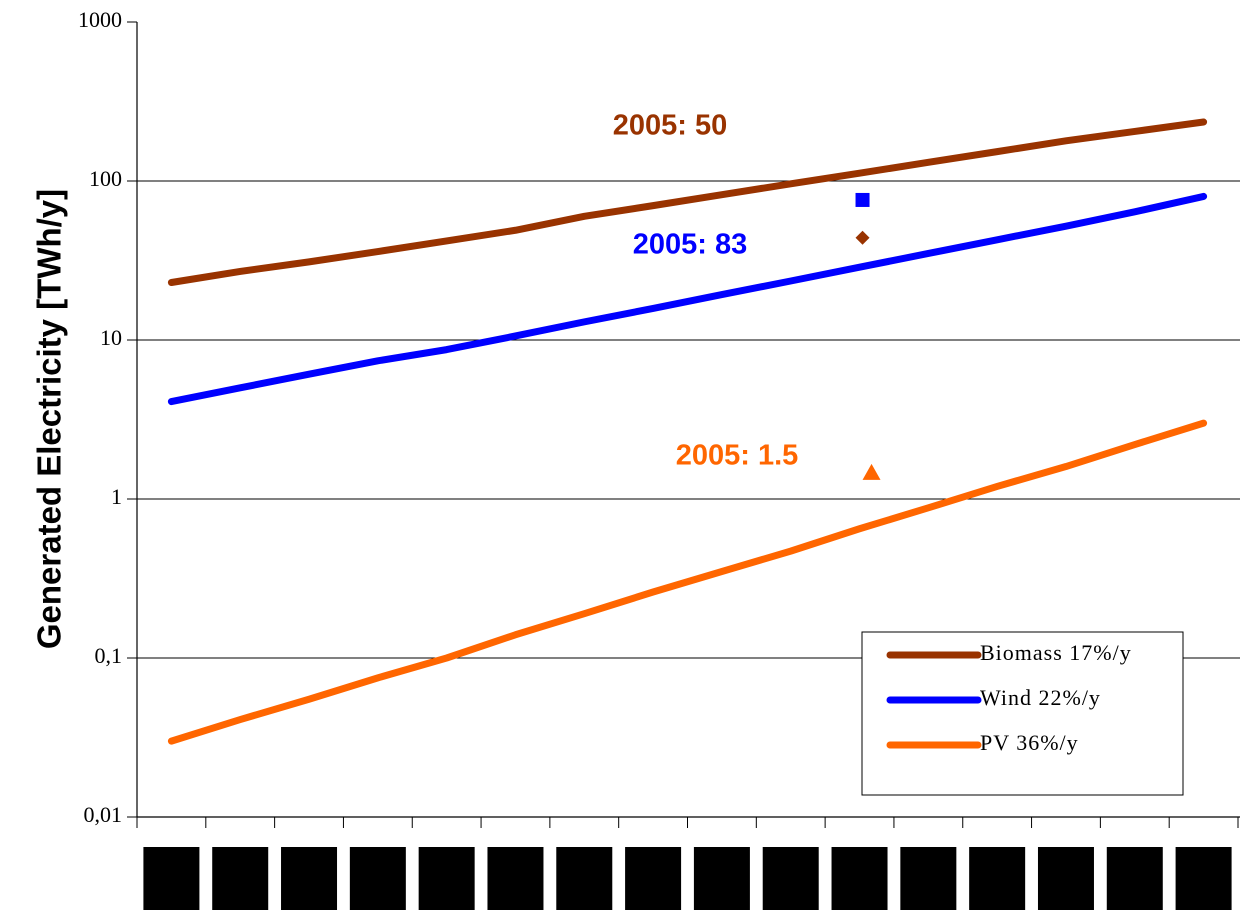 This screenshot has height=911, width=1243. I want to click on annotation: 2005: 83, so click(690, 245).